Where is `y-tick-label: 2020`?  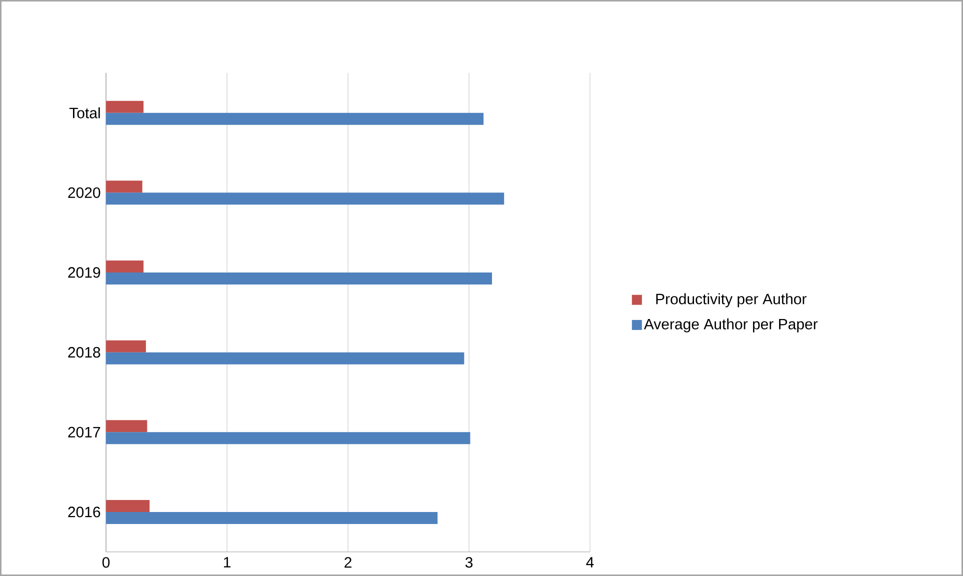
y-tick-label: 2020 is located at coordinates (84, 192).